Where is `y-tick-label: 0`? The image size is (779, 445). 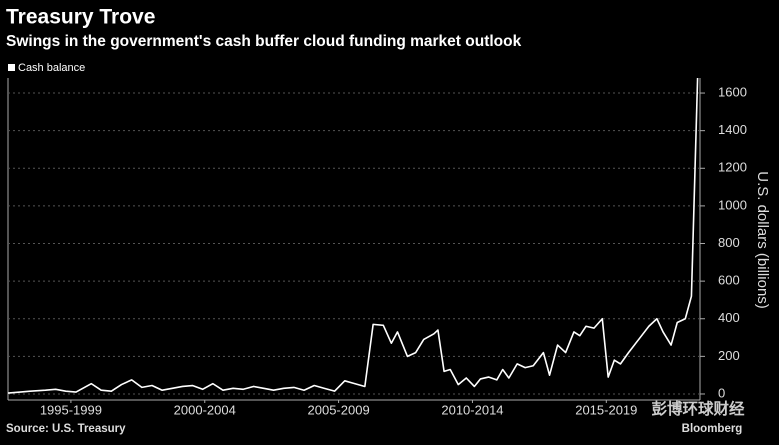 y-tick-label: 0 is located at coordinates (721, 392).